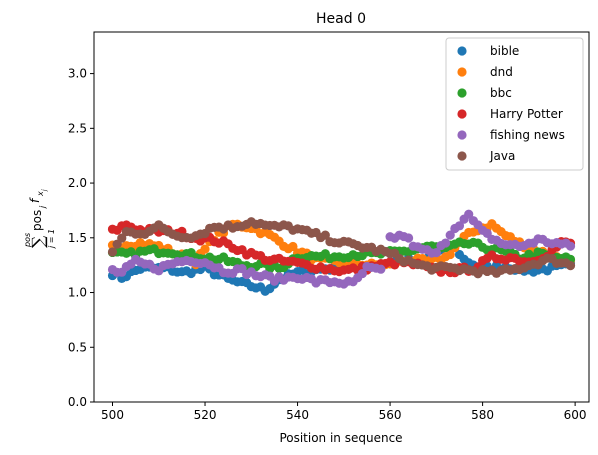 The height and width of the screenshot is (455, 598). What do you see at coordinates (341, 19) in the screenshot?
I see `chart-title: Head 0` at bounding box center [341, 19].